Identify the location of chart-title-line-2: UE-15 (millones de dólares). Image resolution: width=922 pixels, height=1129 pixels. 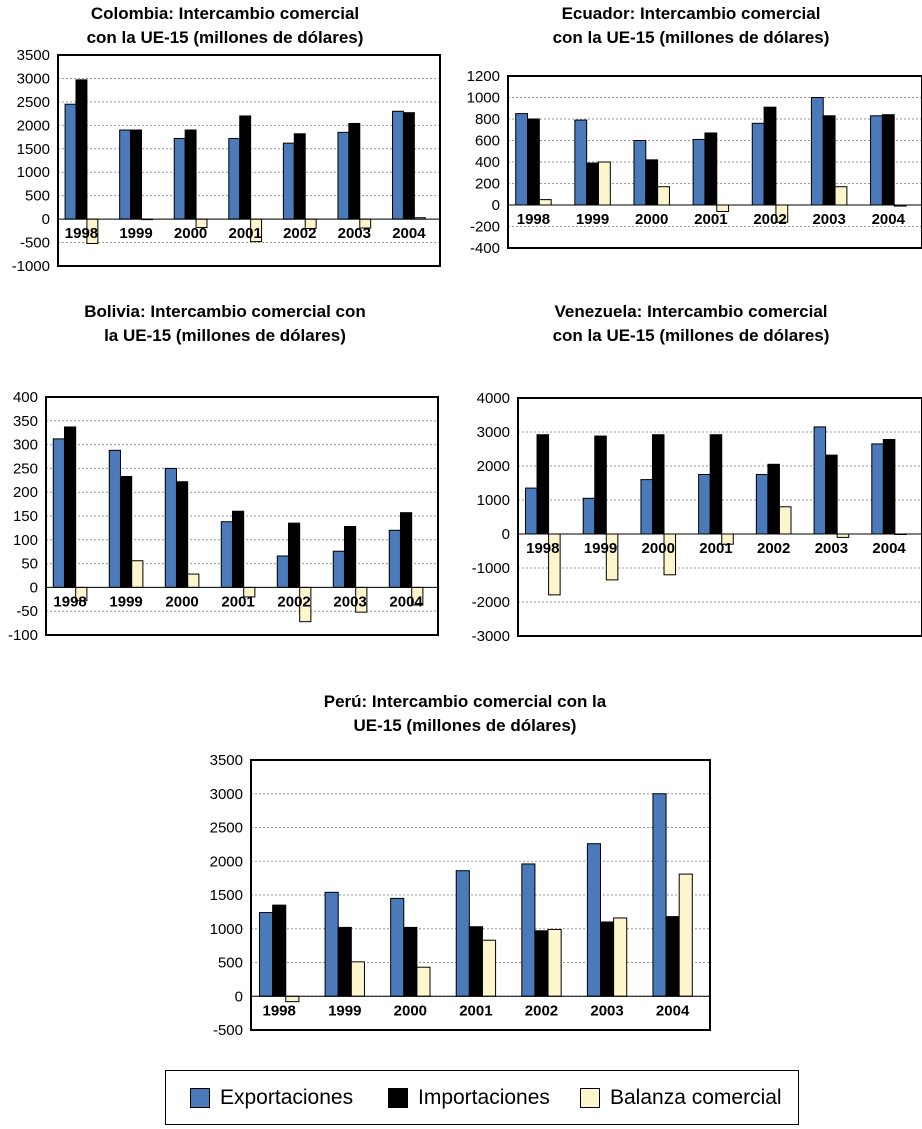
(465, 725).